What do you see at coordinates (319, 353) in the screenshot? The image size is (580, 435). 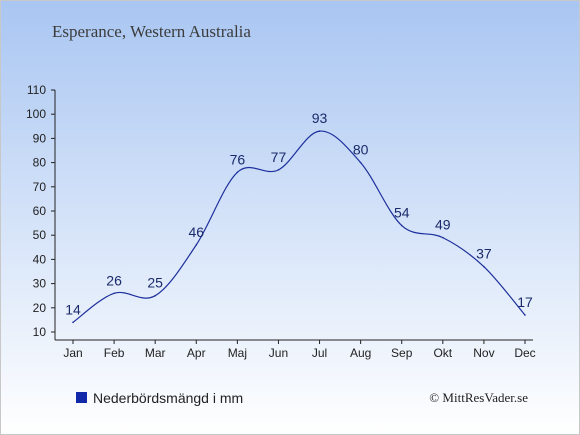 I see `x-tick-label: Jul` at bounding box center [319, 353].